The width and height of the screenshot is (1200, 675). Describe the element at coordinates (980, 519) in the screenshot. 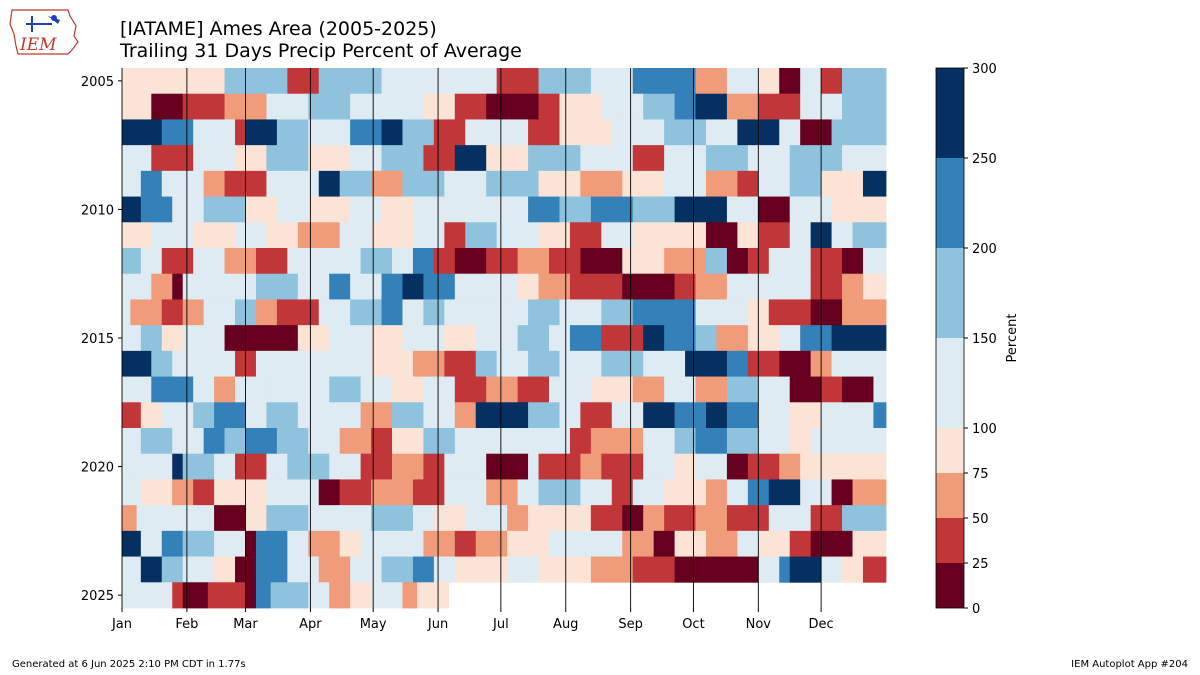

I see `colorbar-tick-label: 50` at that location.